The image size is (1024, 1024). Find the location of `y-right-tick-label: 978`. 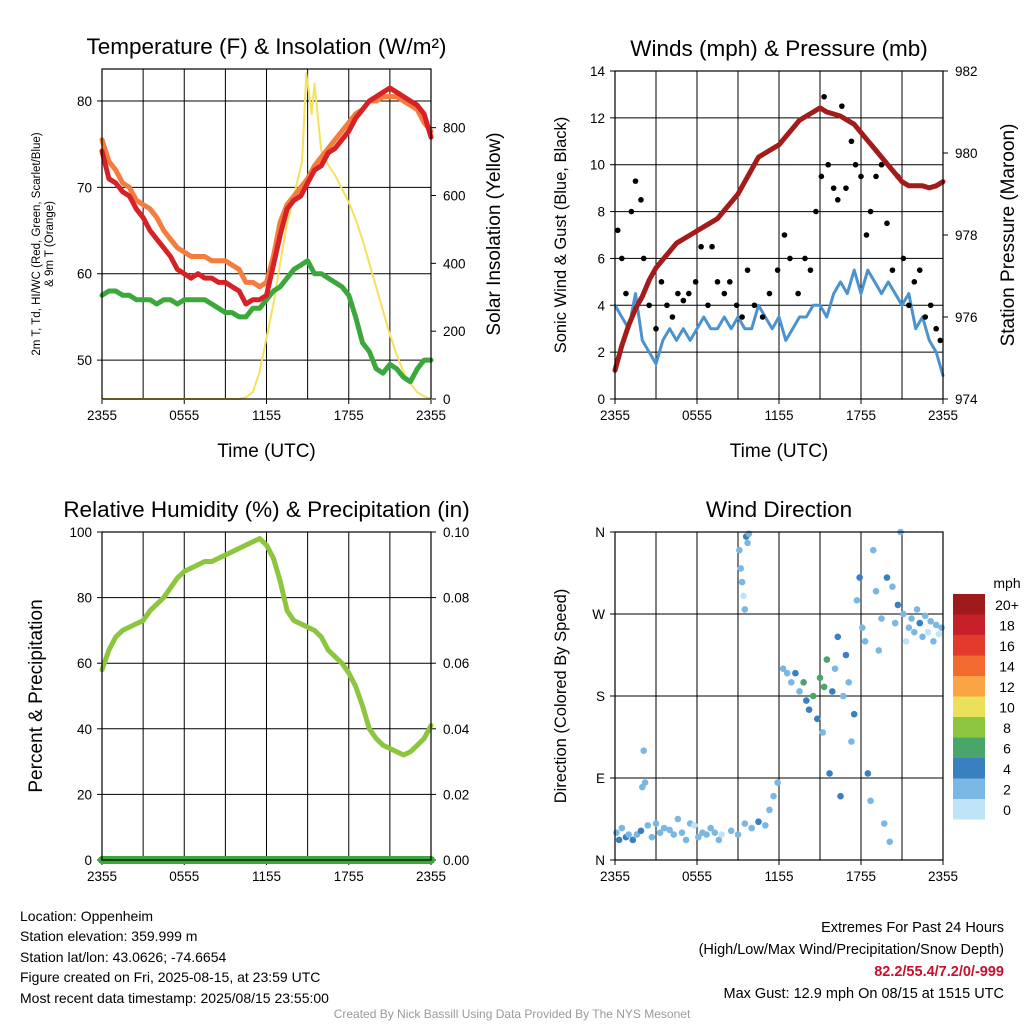

y-right-tick-label: 978 is located at coordinates (966, 235).